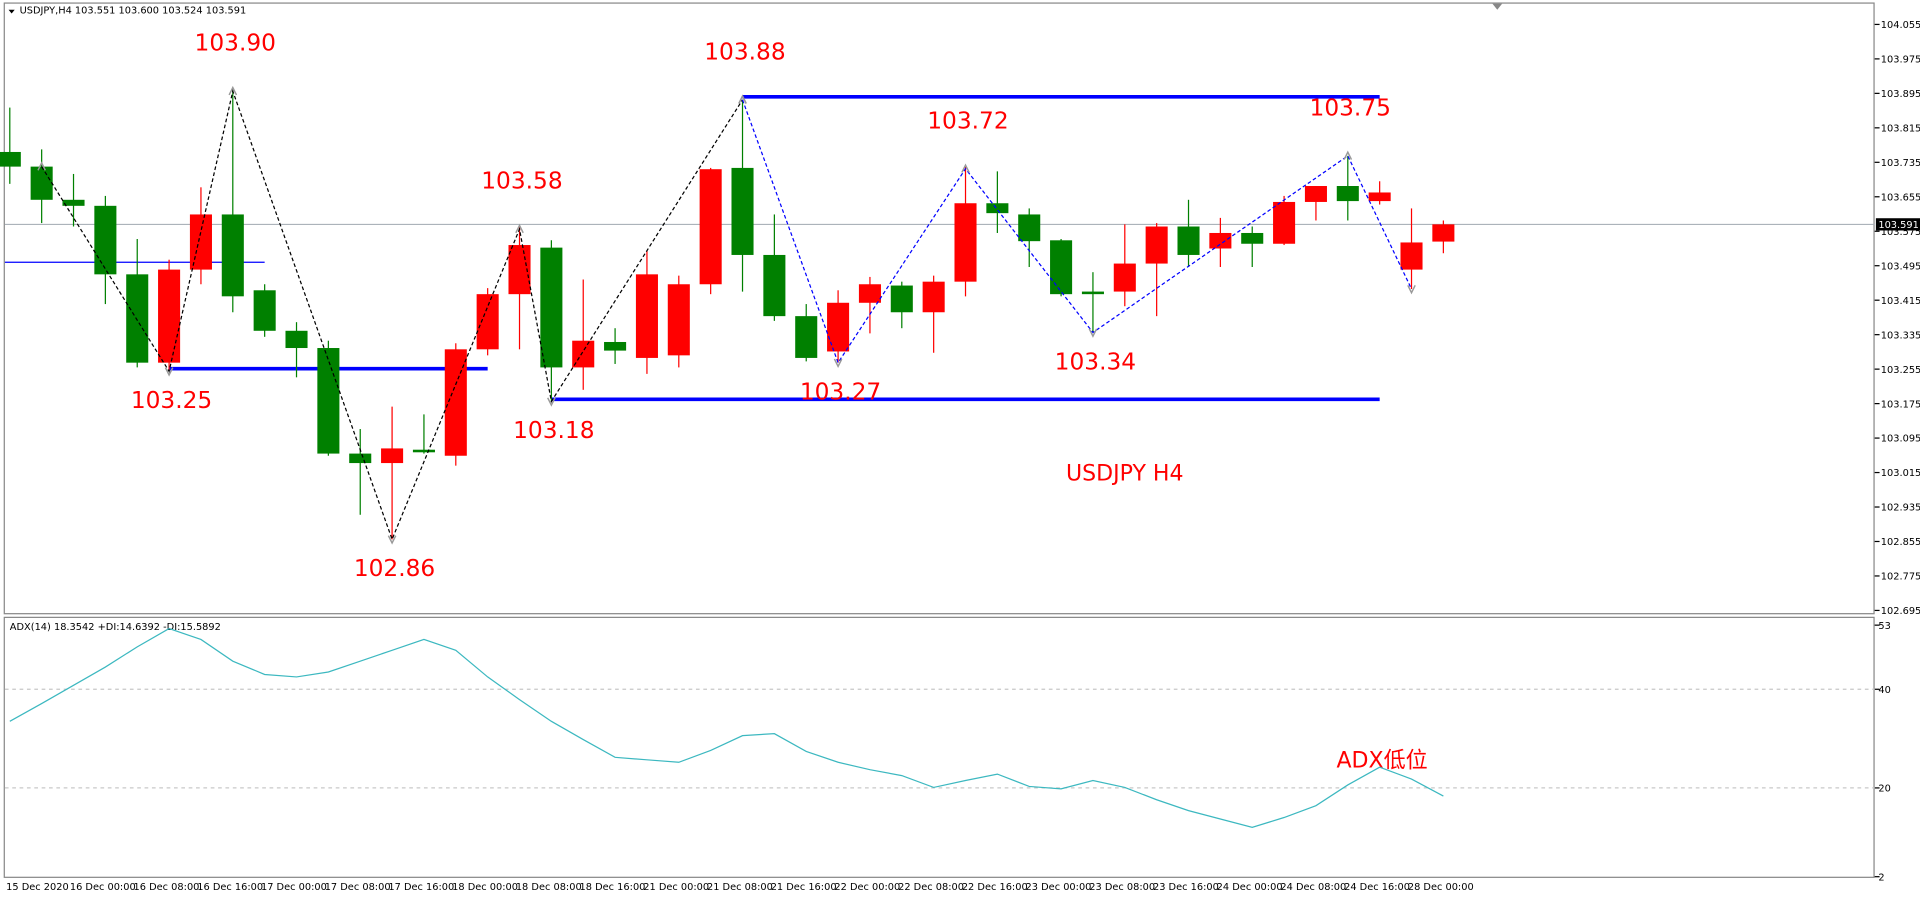 This screenshot has width=1920, height=900. Describe the element at coordinates (1900, 266) in the screenshot. I see `y-tick-label: 103.495` at that location.